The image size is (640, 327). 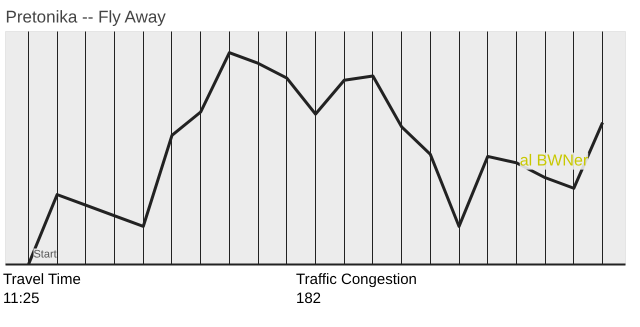 What do you see at coordinates (45, 254) in the screenshot?
I see `annotation: Start` at bounding box center [45, 254].